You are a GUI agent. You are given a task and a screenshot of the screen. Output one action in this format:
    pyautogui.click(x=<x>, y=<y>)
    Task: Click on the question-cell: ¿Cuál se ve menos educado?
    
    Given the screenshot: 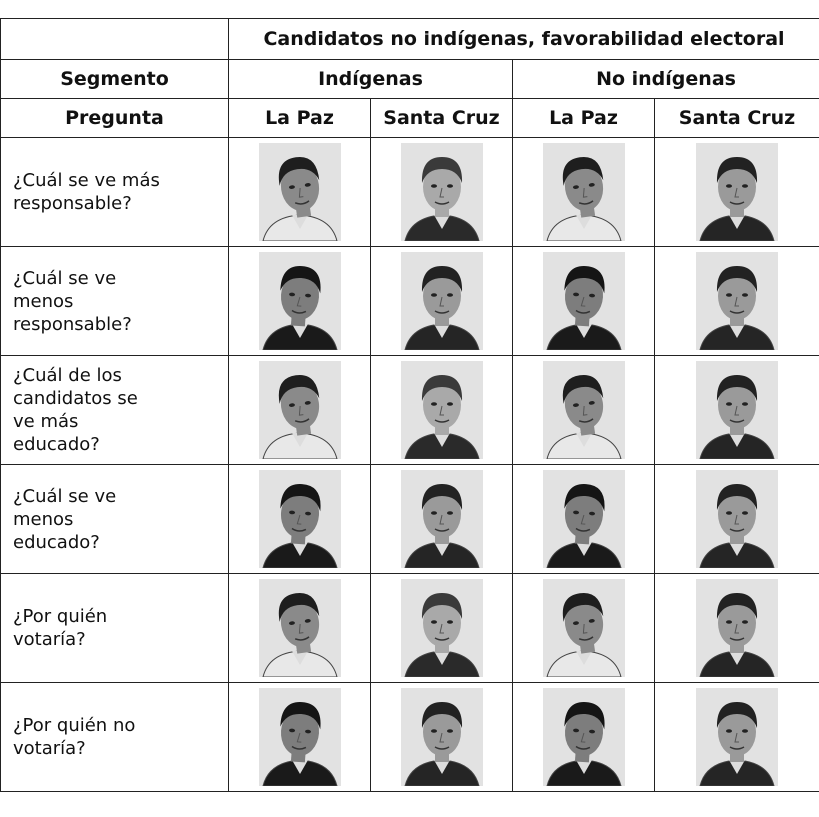 What is the action you would take?
    pyautogui.click(x=115, y=519)
    